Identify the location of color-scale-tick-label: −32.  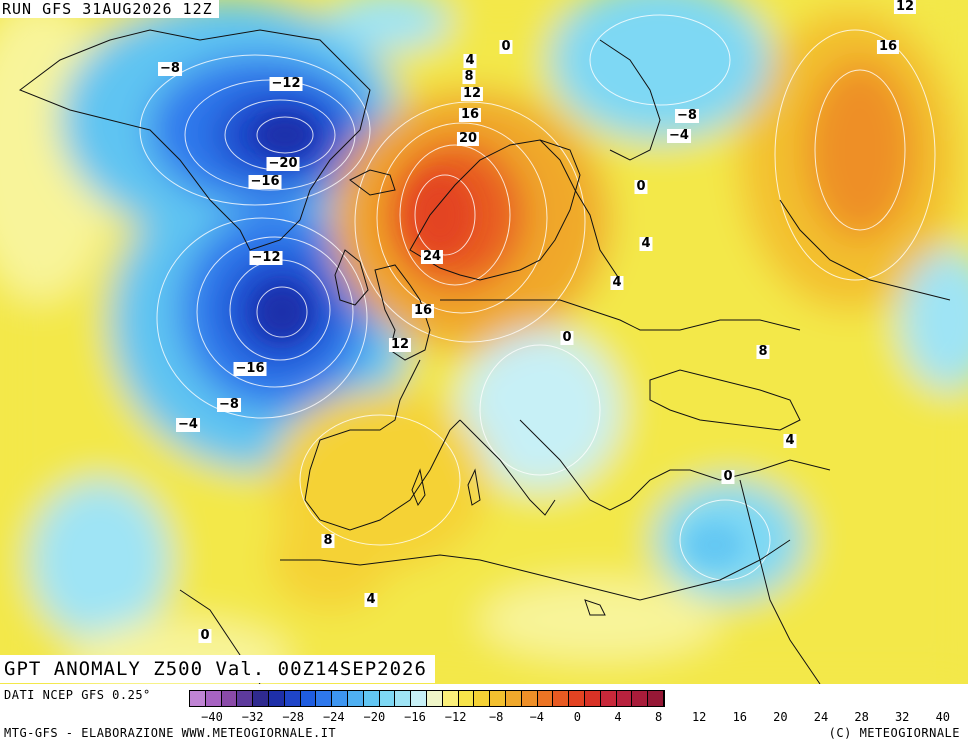
(252, 717).